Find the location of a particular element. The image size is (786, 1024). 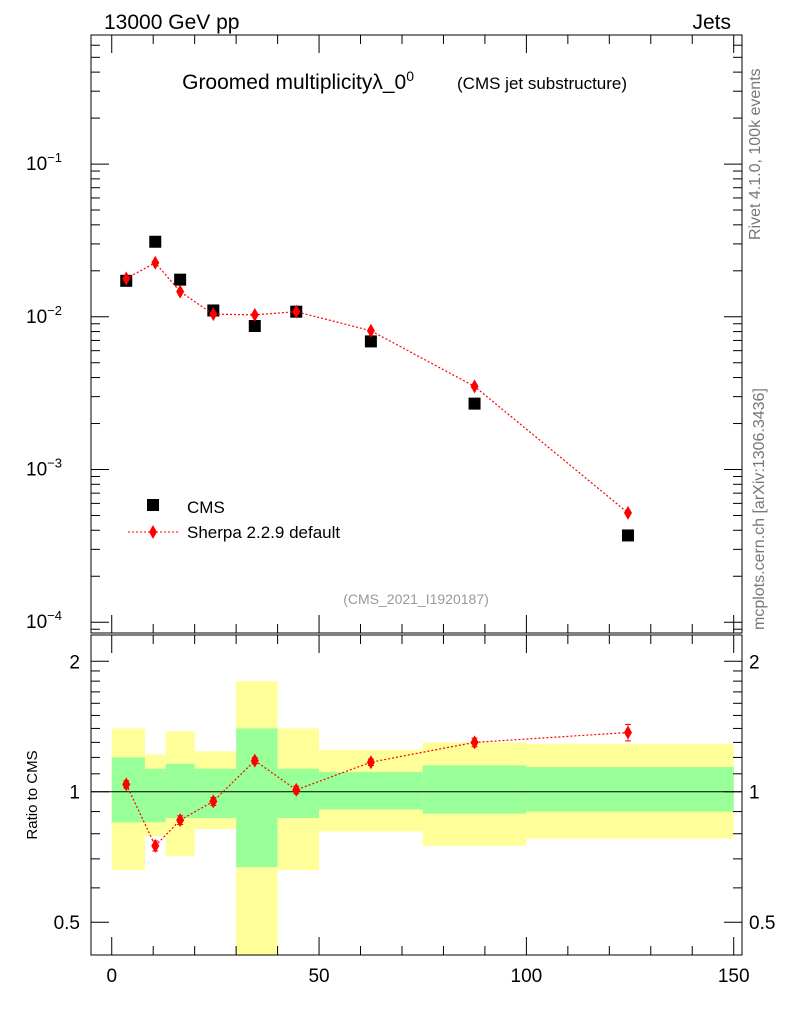

legend-cms-label: CMS is located at coordinates (206, 507).